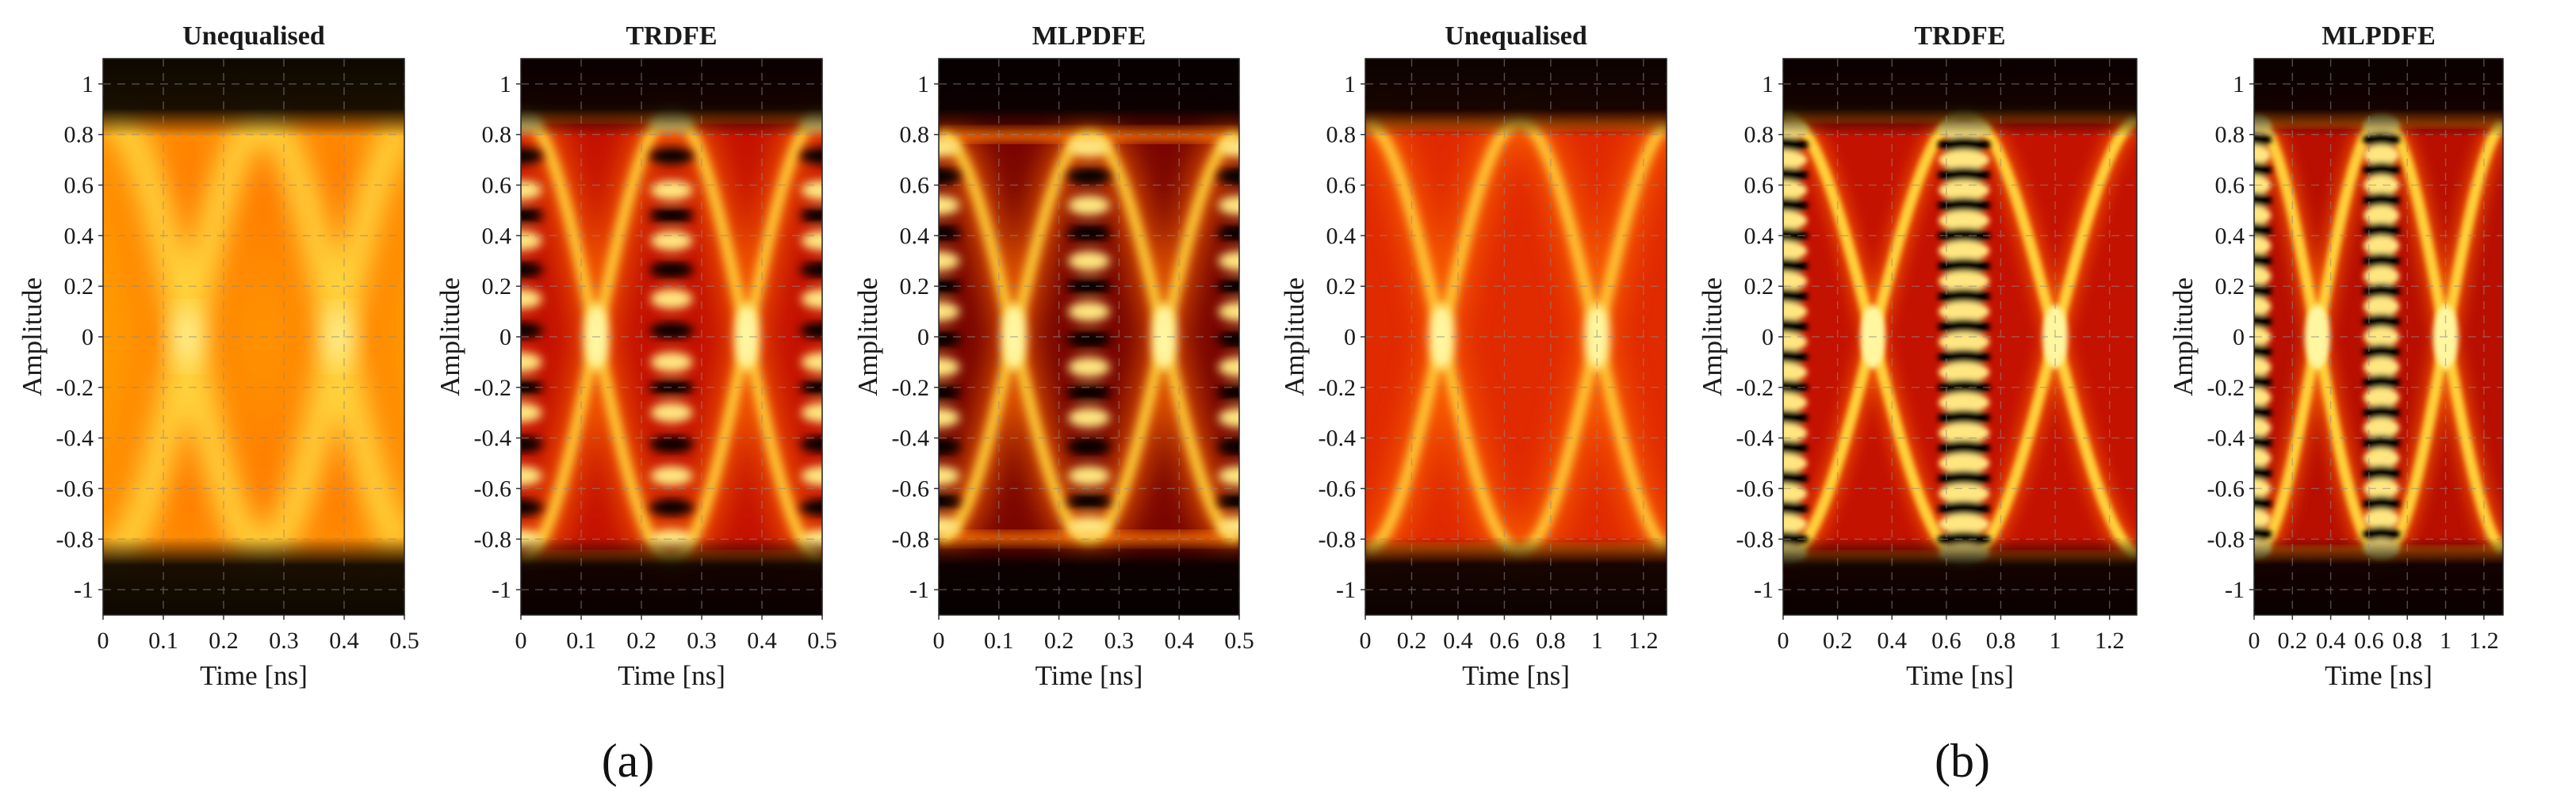 Image resolution: width=2576 pixels, height=802 pixels. I want to click on x-tick-label: 0.1, so click(581, 641).